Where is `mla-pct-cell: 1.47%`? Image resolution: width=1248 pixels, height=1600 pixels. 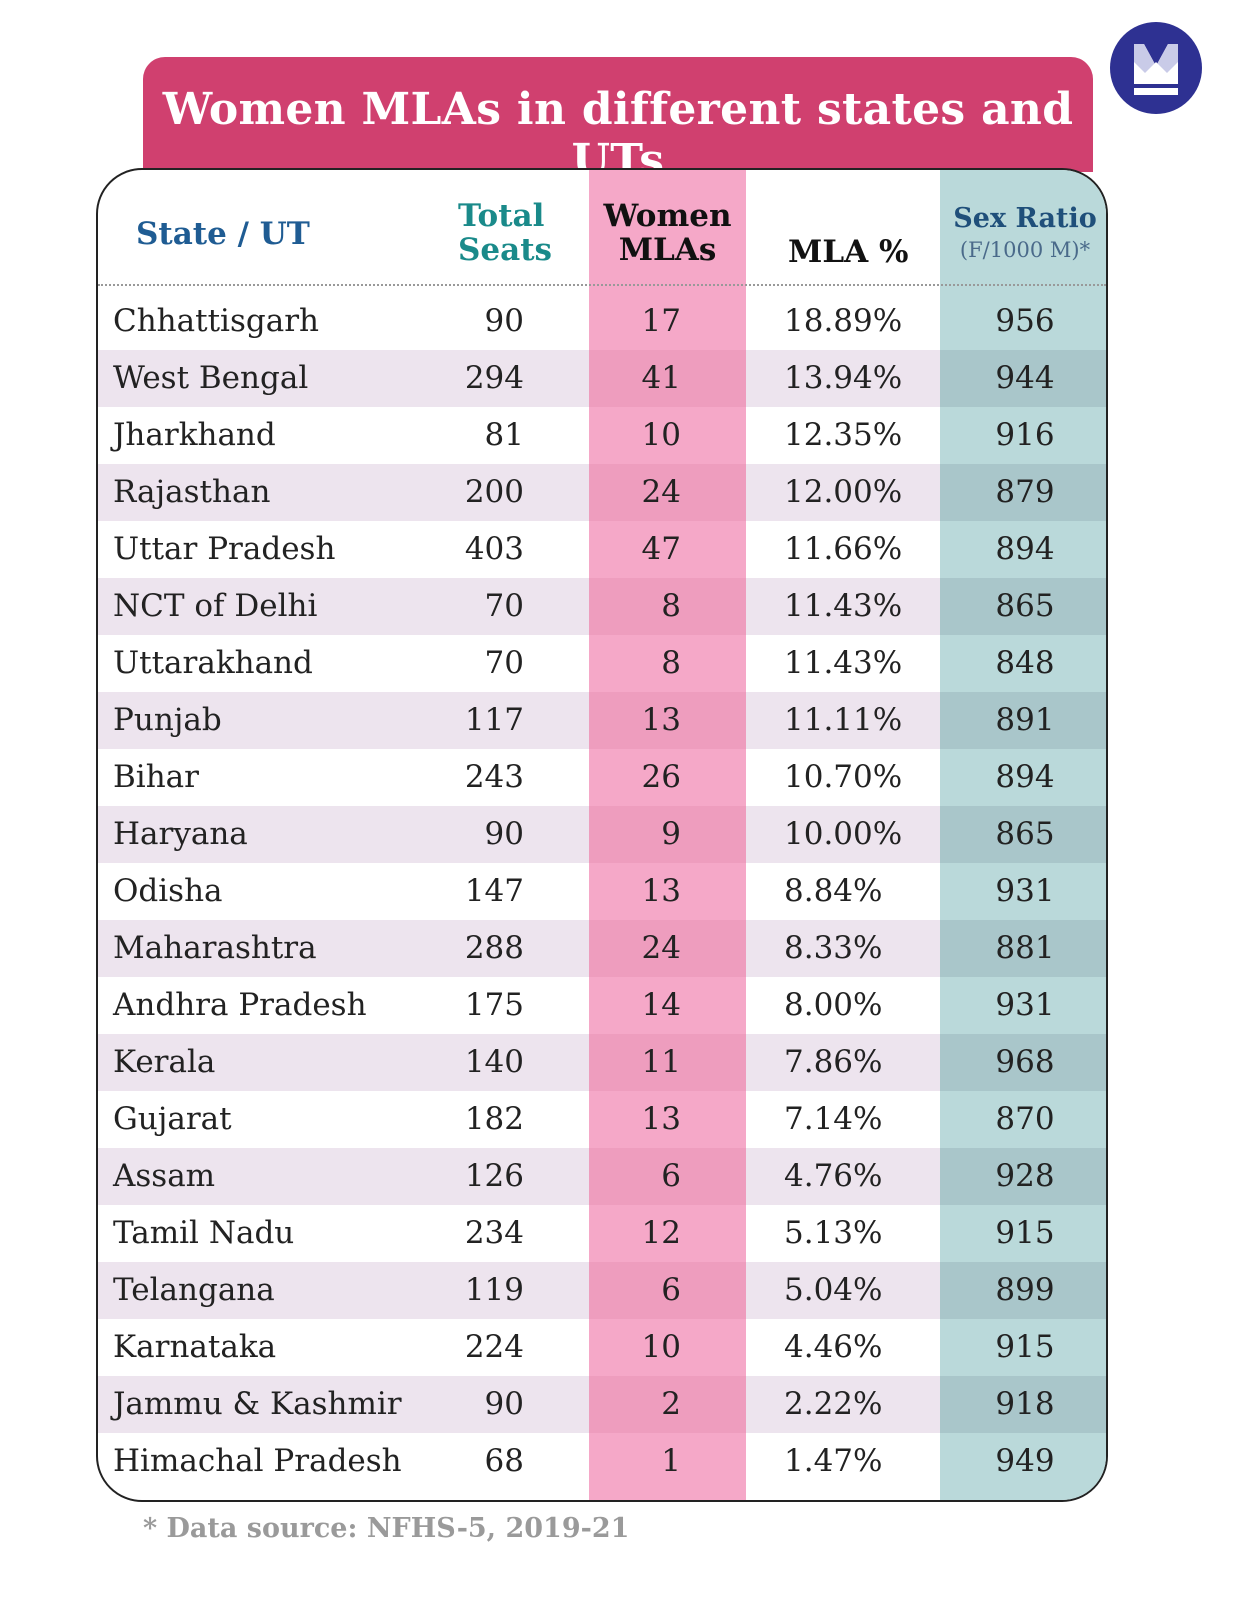 mla-pct-cell: 1.47% is located at coordinates (833, 1461).